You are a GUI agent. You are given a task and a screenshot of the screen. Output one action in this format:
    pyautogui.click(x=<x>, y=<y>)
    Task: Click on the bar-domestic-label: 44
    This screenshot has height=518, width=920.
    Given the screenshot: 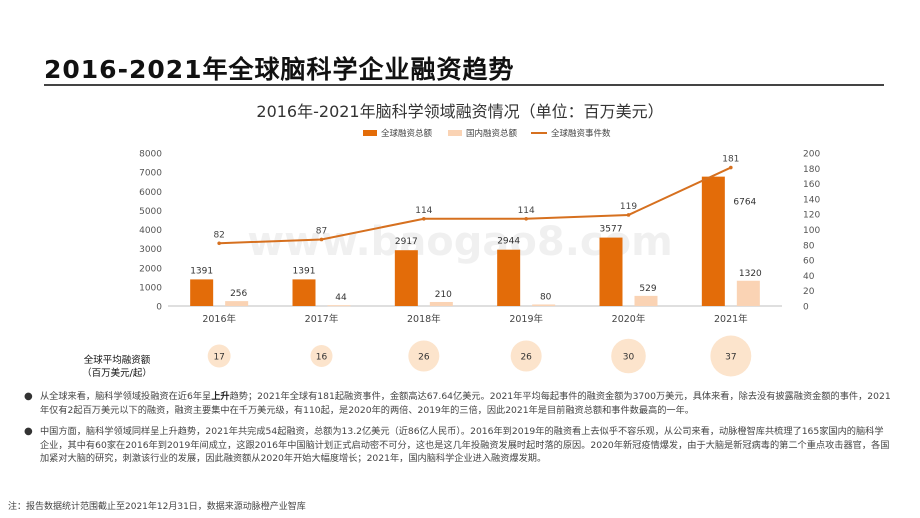 What is the action you would take?
    pyautogui.click(x=341, y=298)
    